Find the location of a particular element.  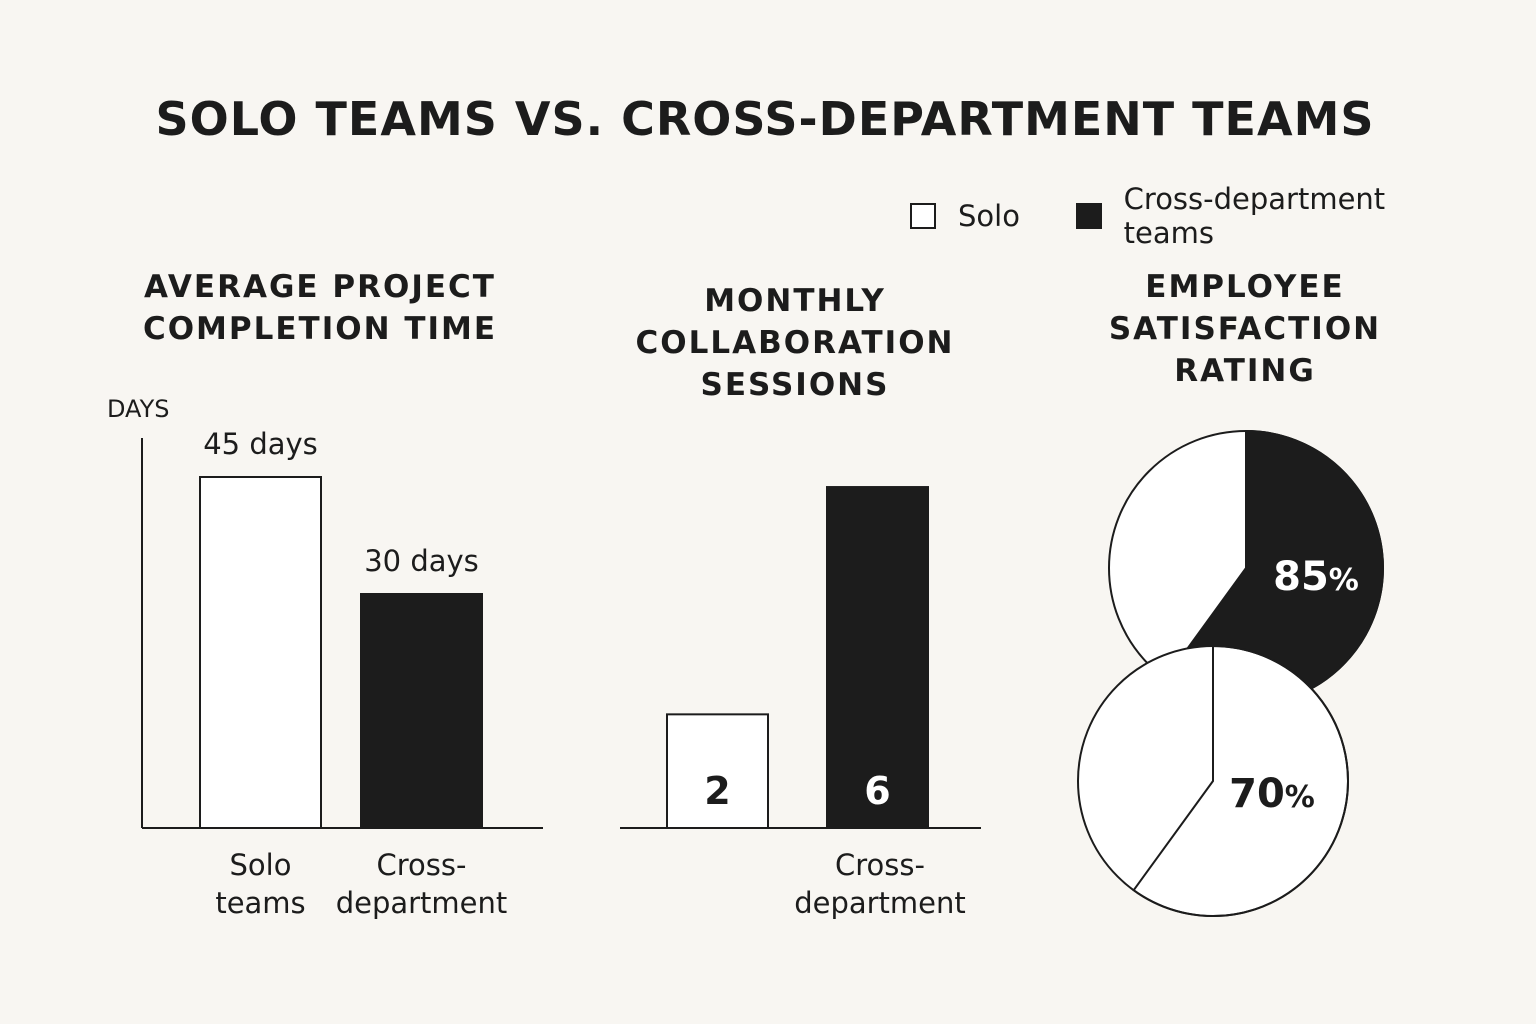

legend-item-cross: Cross-department teams is located at coordinates (1277, 216).